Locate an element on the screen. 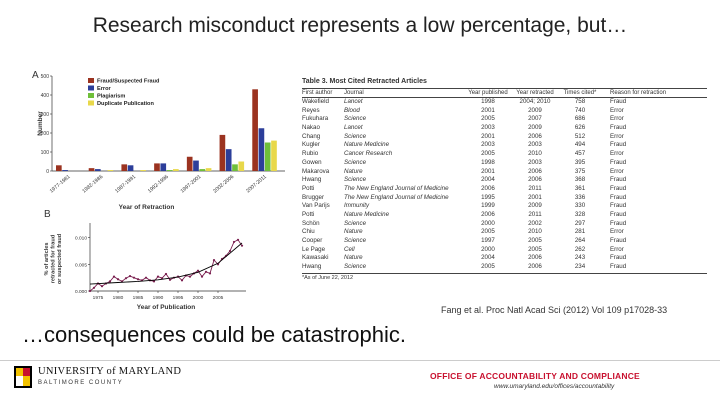 This screenshot has height=405, width=720. table-footnote: *As of June 22, 2012 is located at coordinates (504, 276).